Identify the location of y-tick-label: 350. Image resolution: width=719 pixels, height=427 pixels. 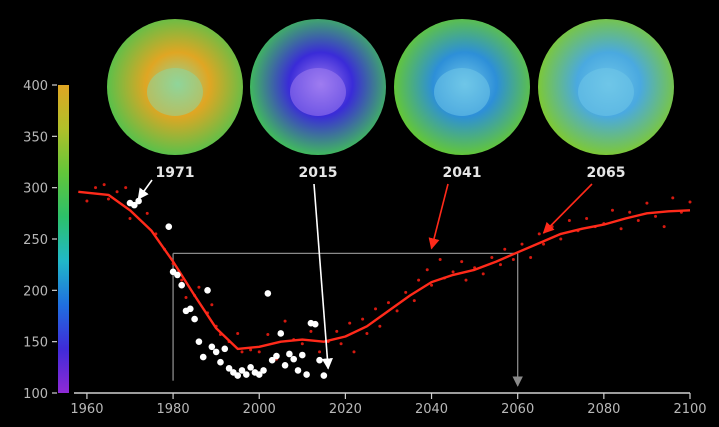
(35, 137).